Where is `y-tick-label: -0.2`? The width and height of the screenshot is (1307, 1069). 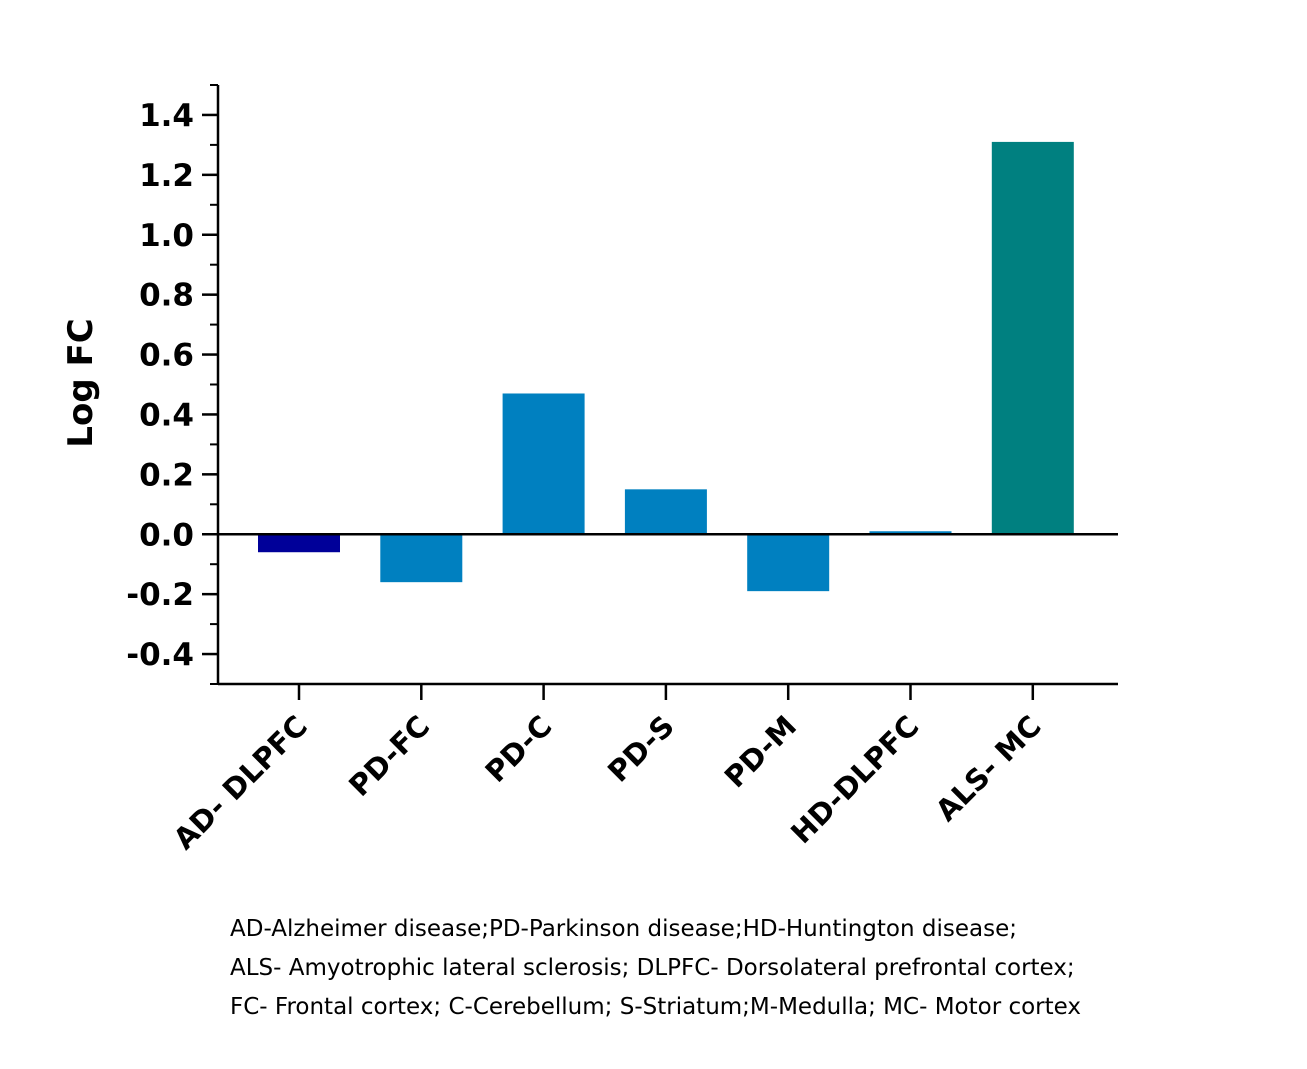 y-tick-label: -0.2 is located at coordinates (160, 595).